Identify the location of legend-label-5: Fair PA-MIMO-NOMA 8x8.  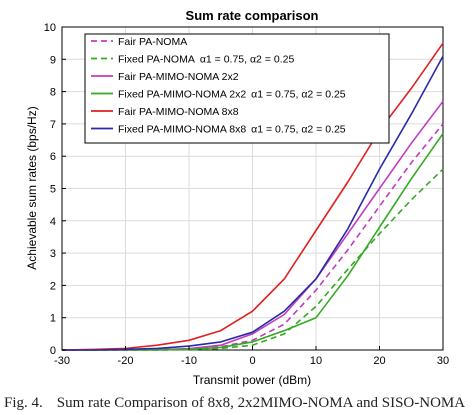
(178, 112).